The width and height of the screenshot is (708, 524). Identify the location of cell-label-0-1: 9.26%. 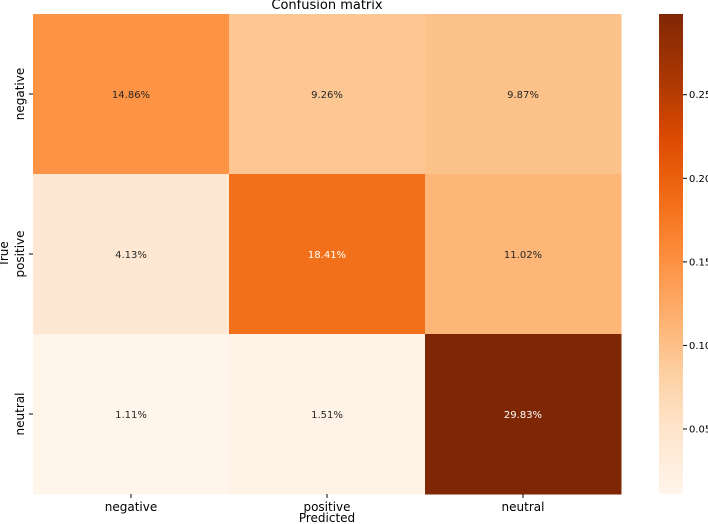
(327, 95).